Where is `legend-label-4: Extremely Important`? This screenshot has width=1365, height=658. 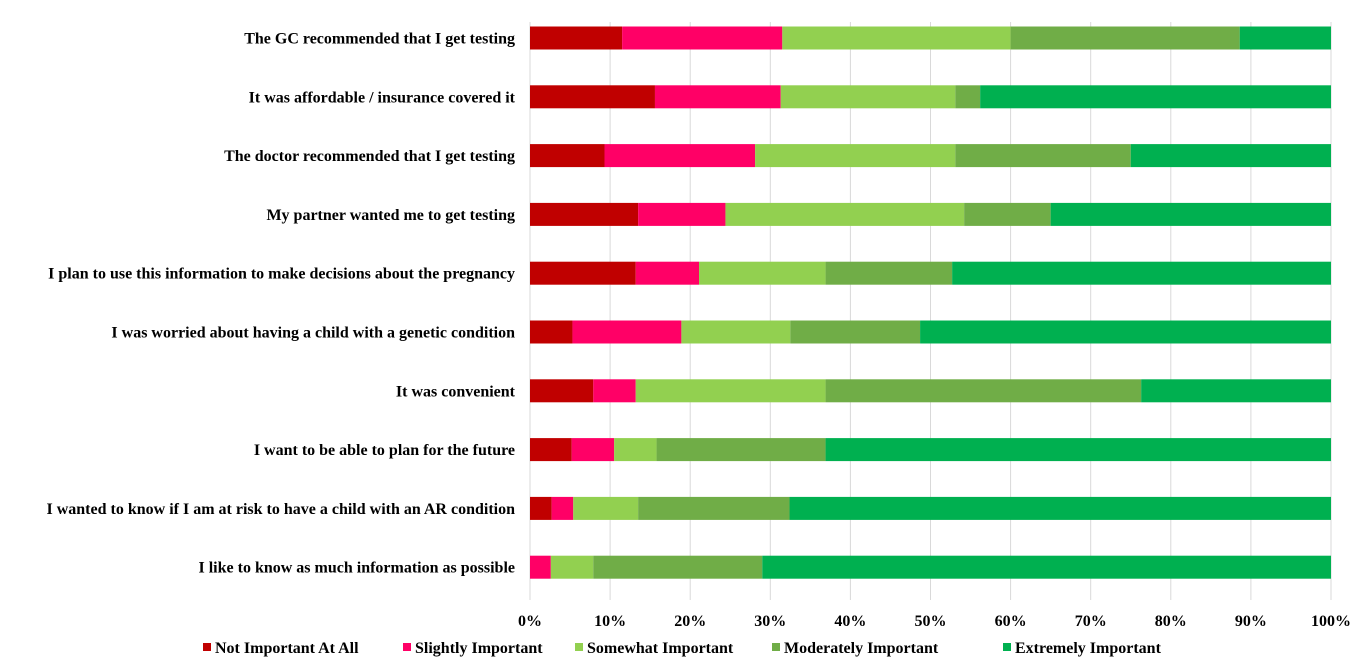 legend-label-4: Extremely Important is located at coordinates (1088, 648).